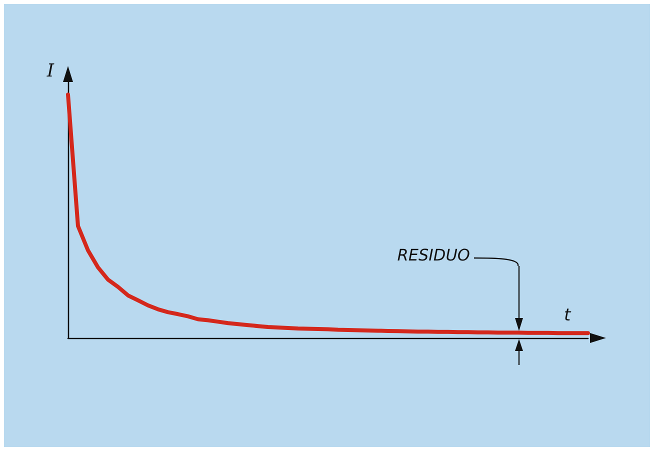 This screenshot has width=654, height=451. I want to click on x-axis-title: t, so click(568, 316).